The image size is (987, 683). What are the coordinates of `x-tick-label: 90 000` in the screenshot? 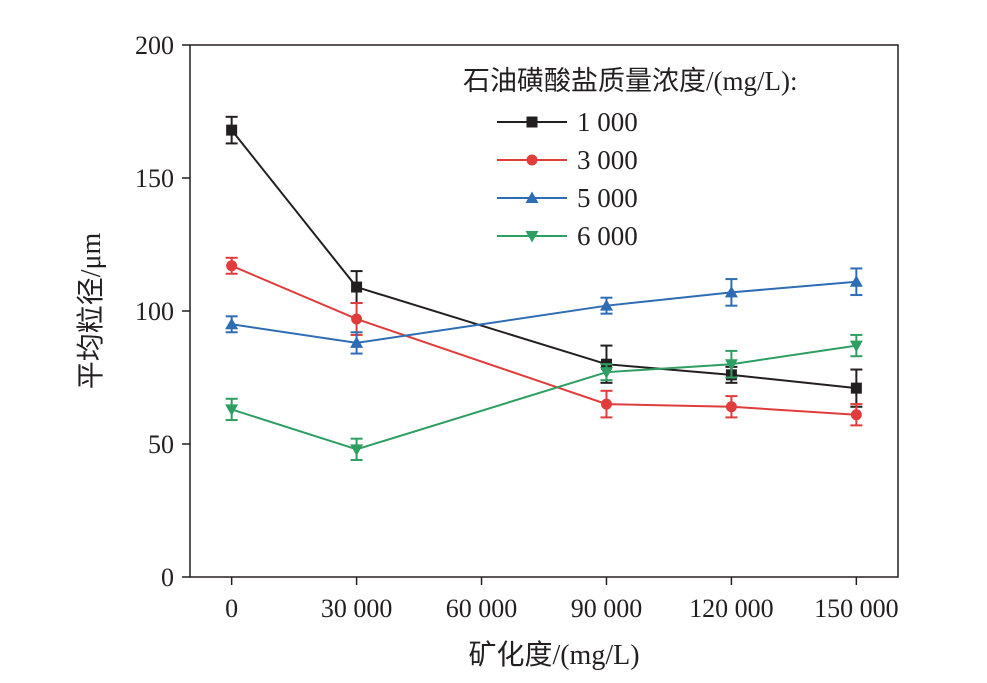 It's located at (607, 608).